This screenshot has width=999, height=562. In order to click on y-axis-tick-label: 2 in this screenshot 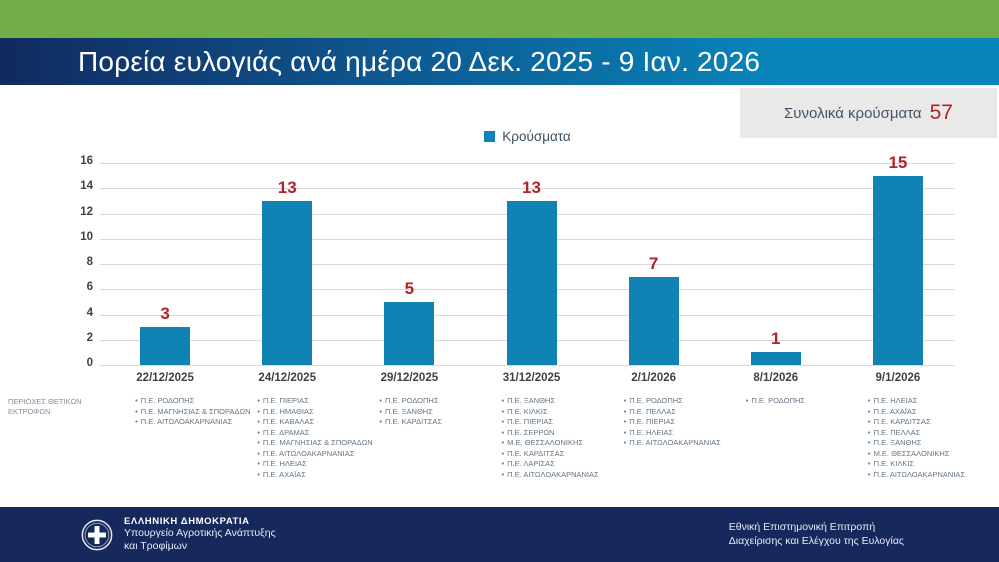, I will do `click(89, 337)`.